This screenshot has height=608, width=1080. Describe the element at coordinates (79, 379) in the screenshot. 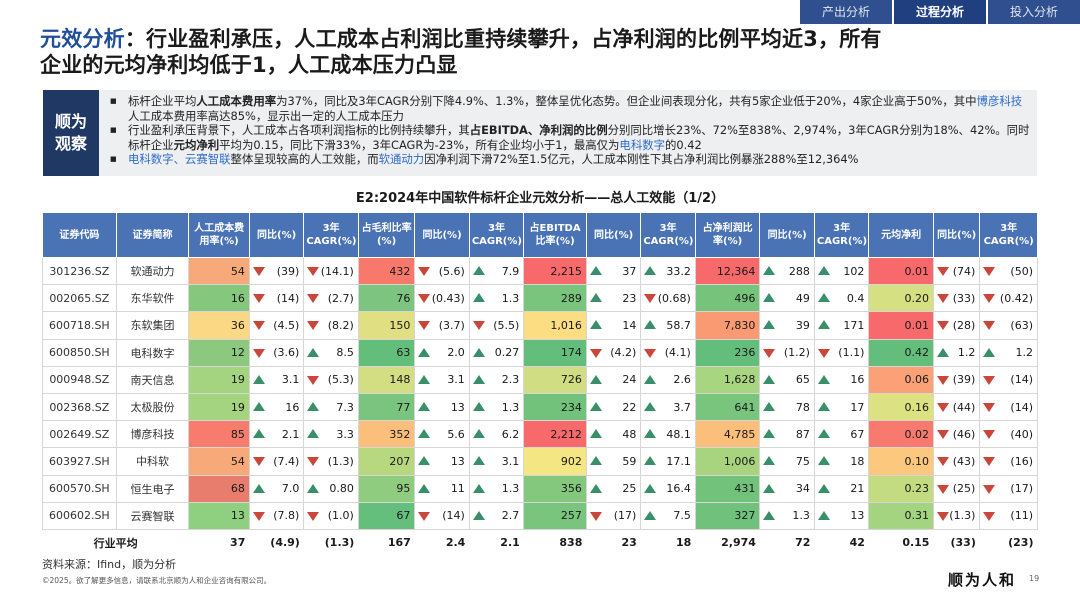

I see `security-code: 000948.SZ` at that location.